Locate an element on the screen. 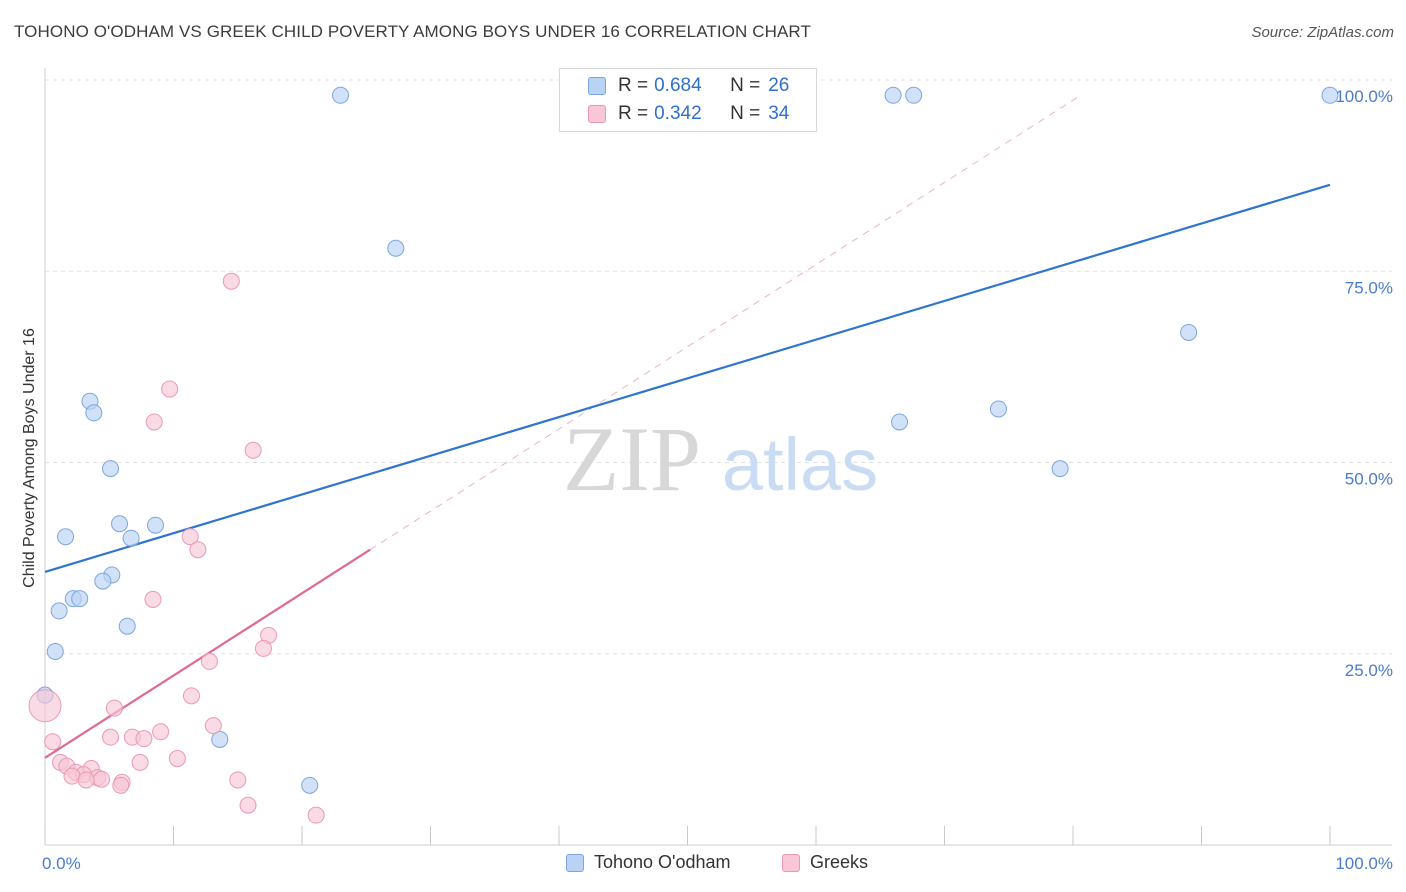  legend-r-value: 0.342 is located at coordinates (678, 113).